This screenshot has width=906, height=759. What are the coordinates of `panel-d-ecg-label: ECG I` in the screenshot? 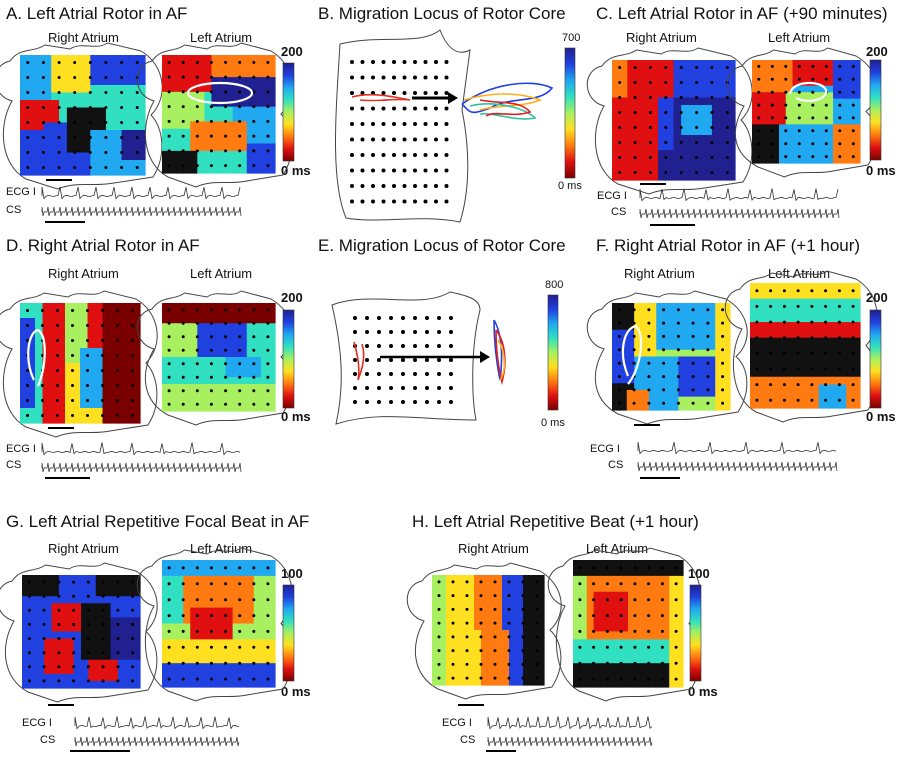 It's located at (21, 449).